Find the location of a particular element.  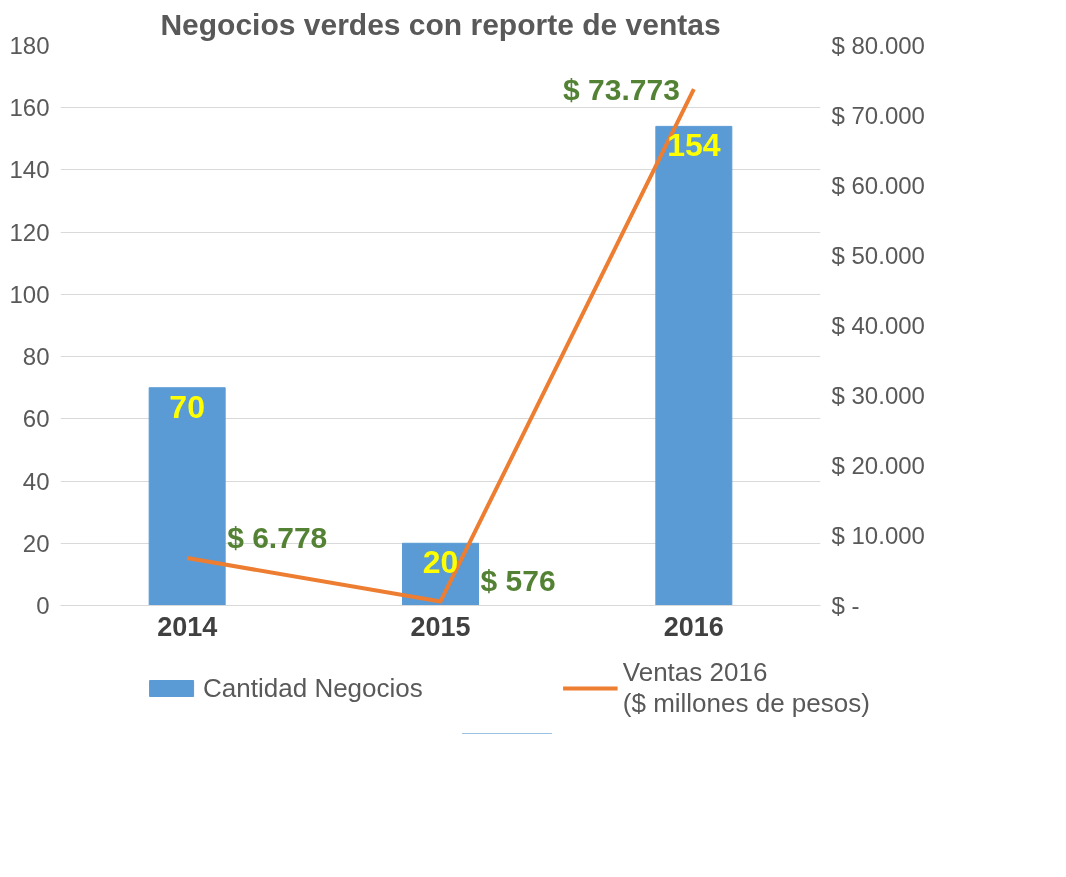

data-label: $ 73.773 is located at coordinates (621, 89).